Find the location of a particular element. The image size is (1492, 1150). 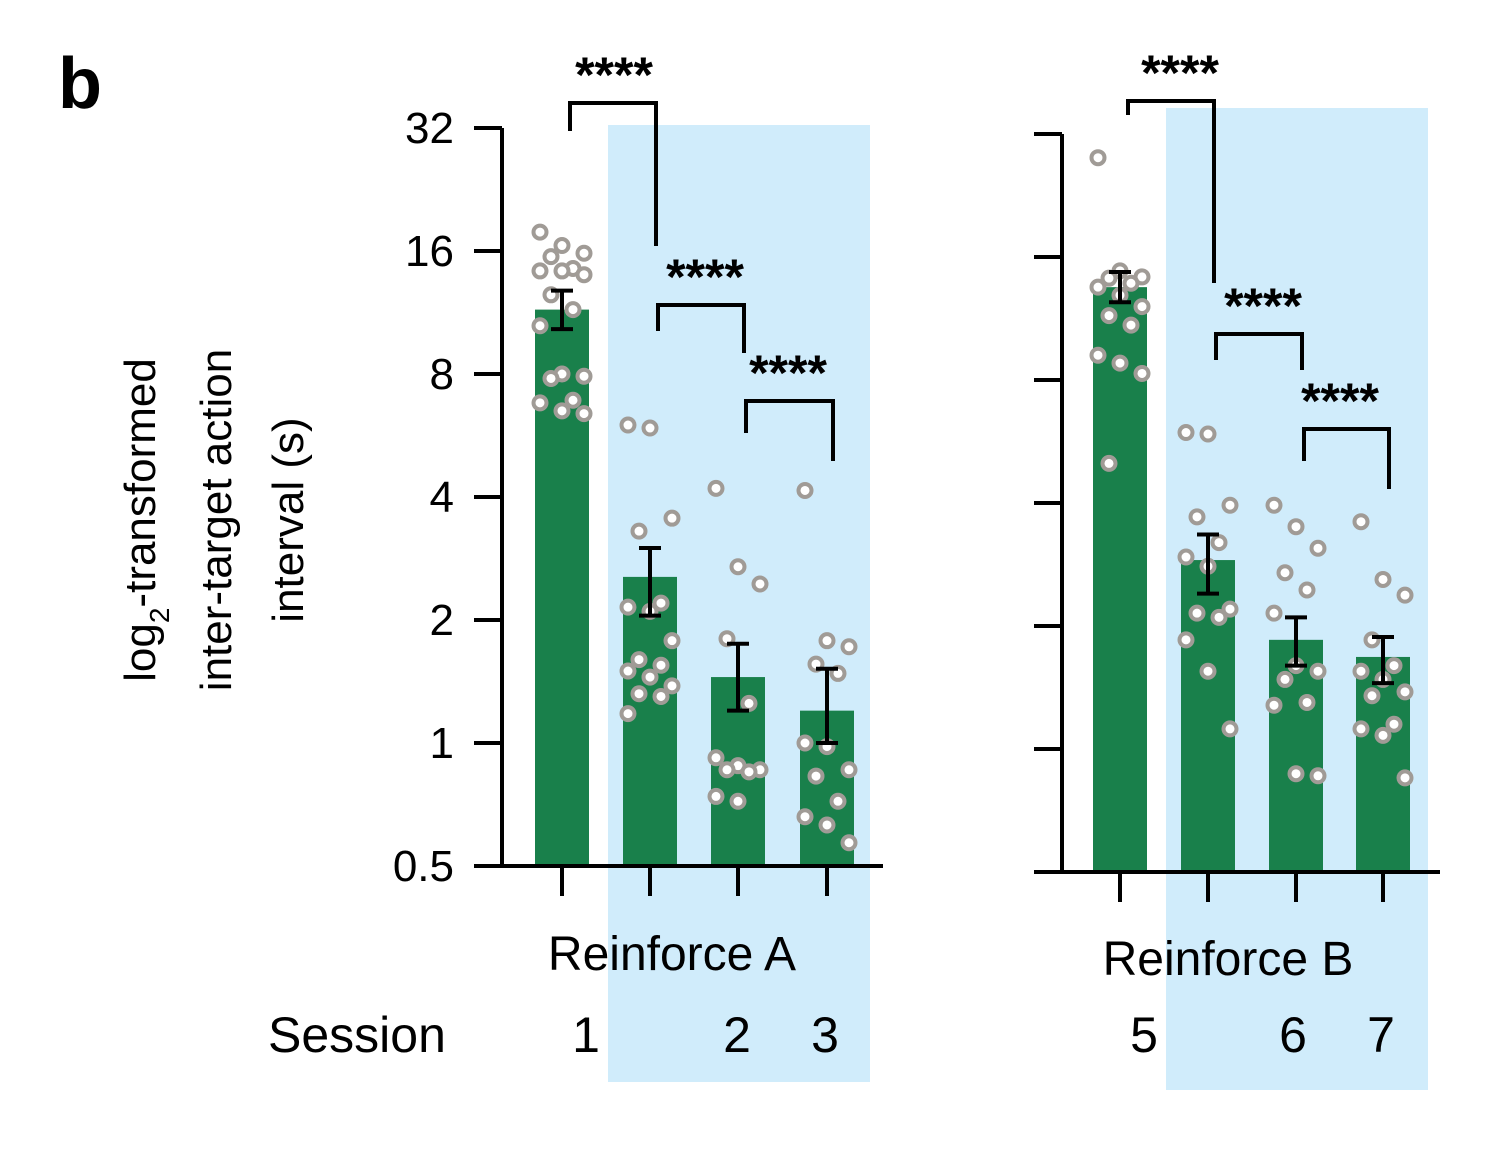

y-tick-label: 32 is located at coordinates (429, 128).